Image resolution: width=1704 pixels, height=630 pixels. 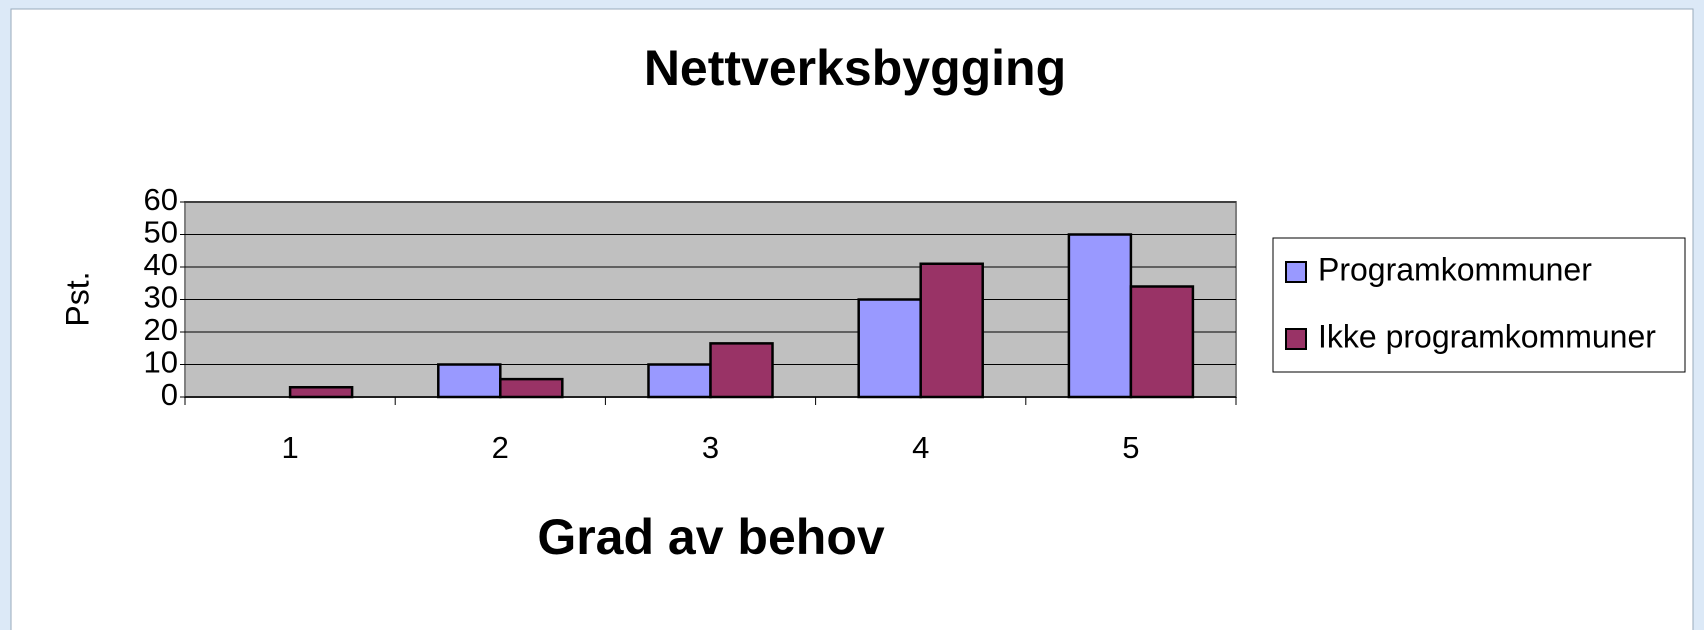 I want to click on y-tick-label: 40, so click(x=161, y=264).